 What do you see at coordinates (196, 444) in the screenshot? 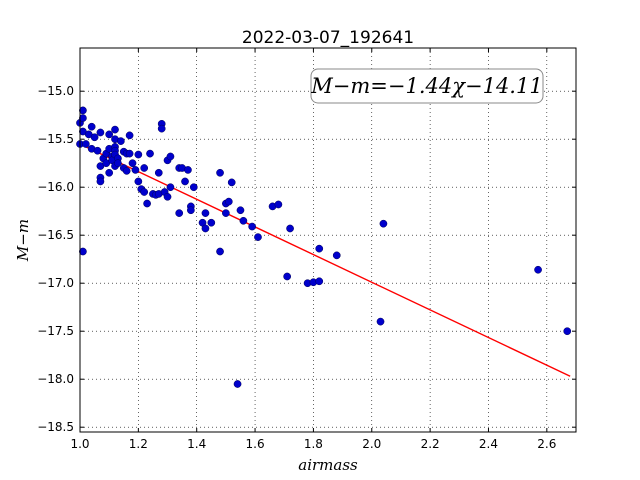
I see `x-tick-label: 1.4` at bounding box center [196, 444].